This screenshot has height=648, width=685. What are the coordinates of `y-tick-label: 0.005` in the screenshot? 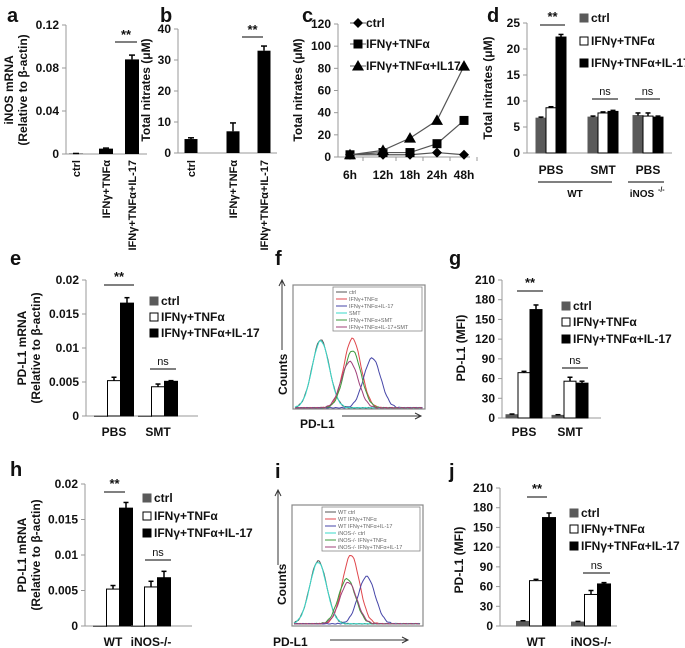 It's located at (63, 591).